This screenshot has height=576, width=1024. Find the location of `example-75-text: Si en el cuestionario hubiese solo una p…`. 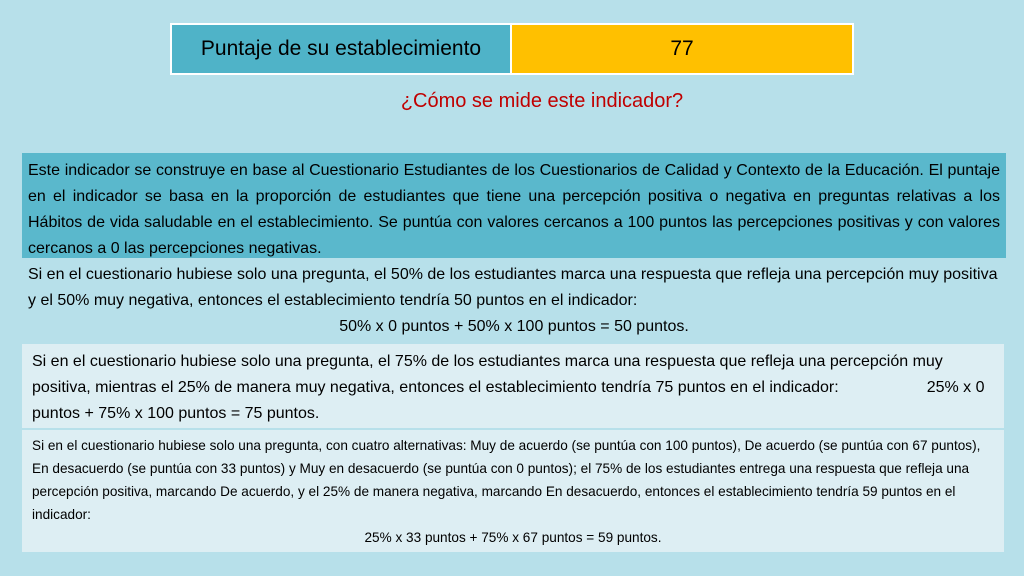

example-75-text: Si en el cuestionario hubiese solo una p… is located at coordinates (487, 374).